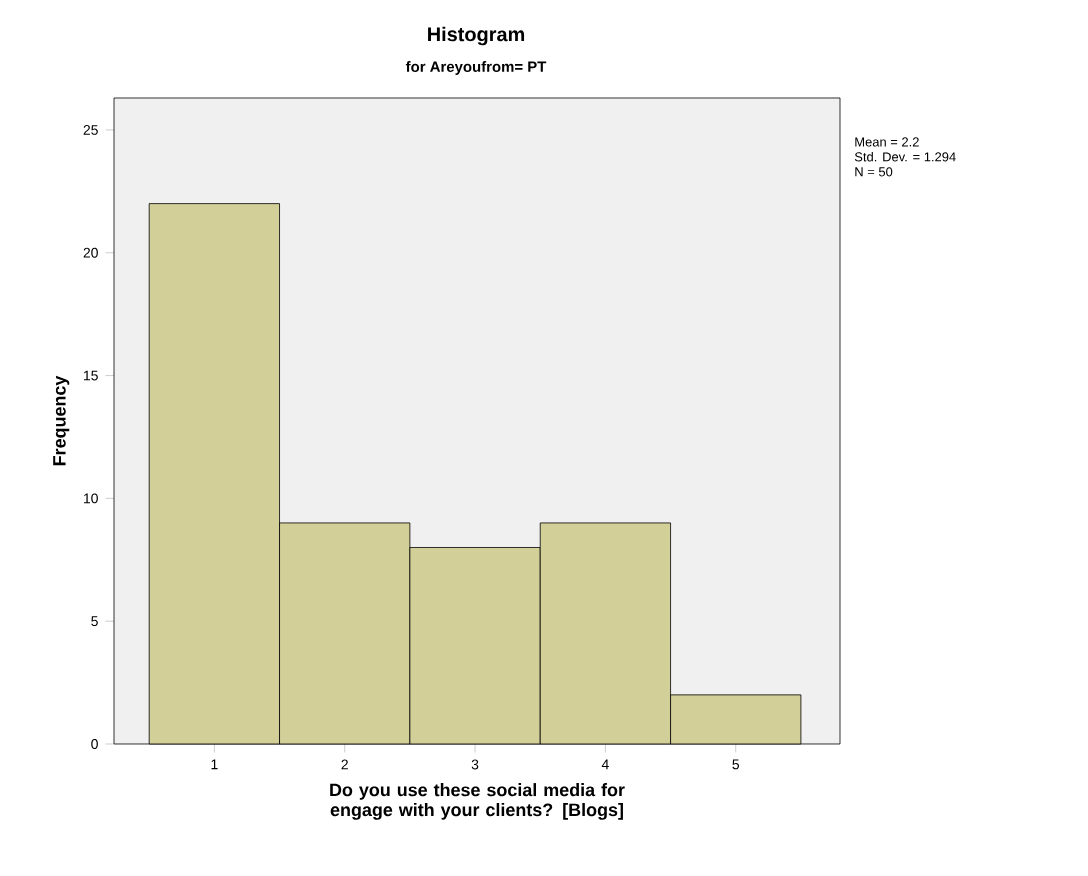 This screenshot has width=1088, height=876. Describe the element at coordinates (476, 36) in the screenshot. I see `chart-title: Histogram` at that location.